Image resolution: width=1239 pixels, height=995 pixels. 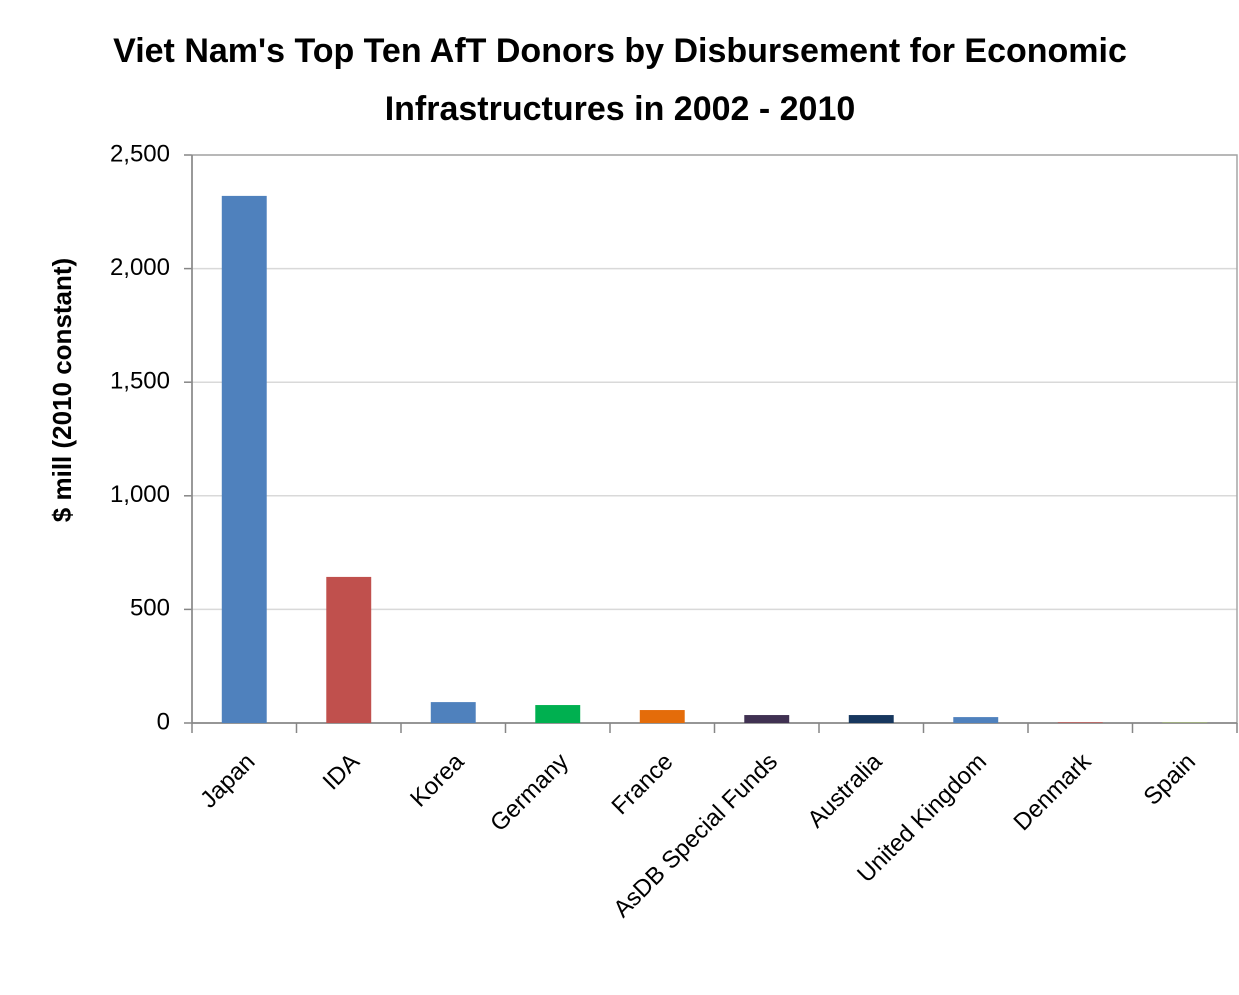 I want to click on x-tick-label: France, so click(x=643, y=784).